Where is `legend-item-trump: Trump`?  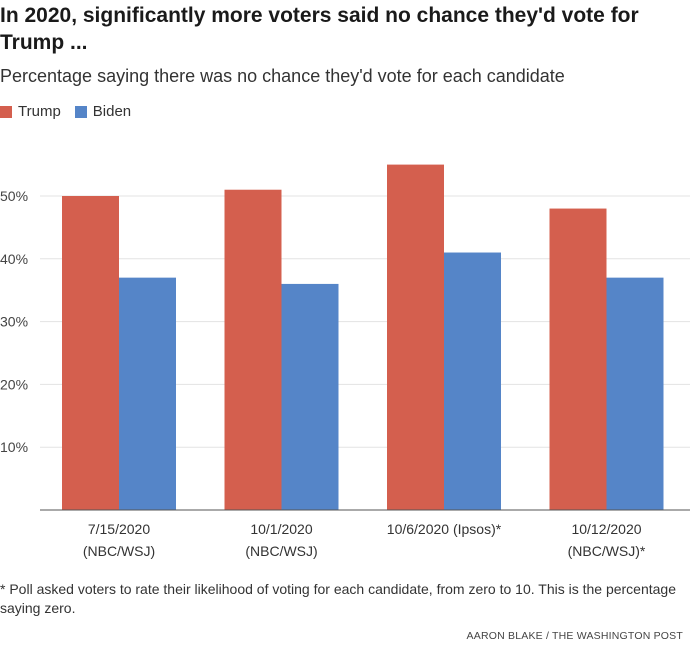
legend-item-trump: Trump is located at coordinates (30, 111).